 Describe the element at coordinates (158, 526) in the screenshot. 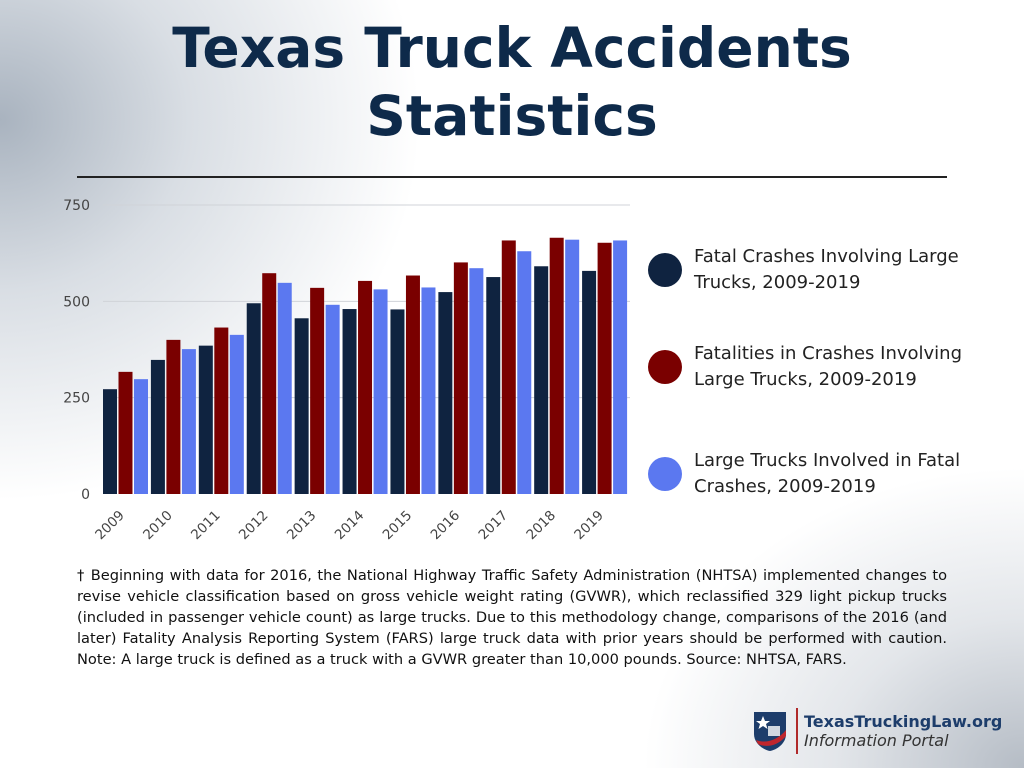

I see `x-tick-label: 2010` at that location.